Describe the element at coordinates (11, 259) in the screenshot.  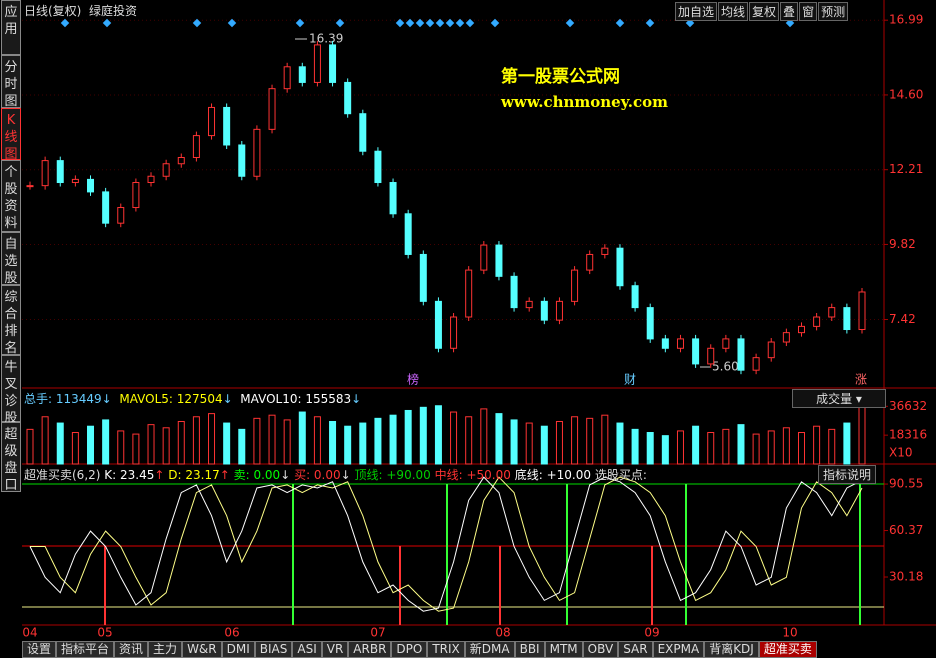
I see `side-tab: 自选股` at that location.